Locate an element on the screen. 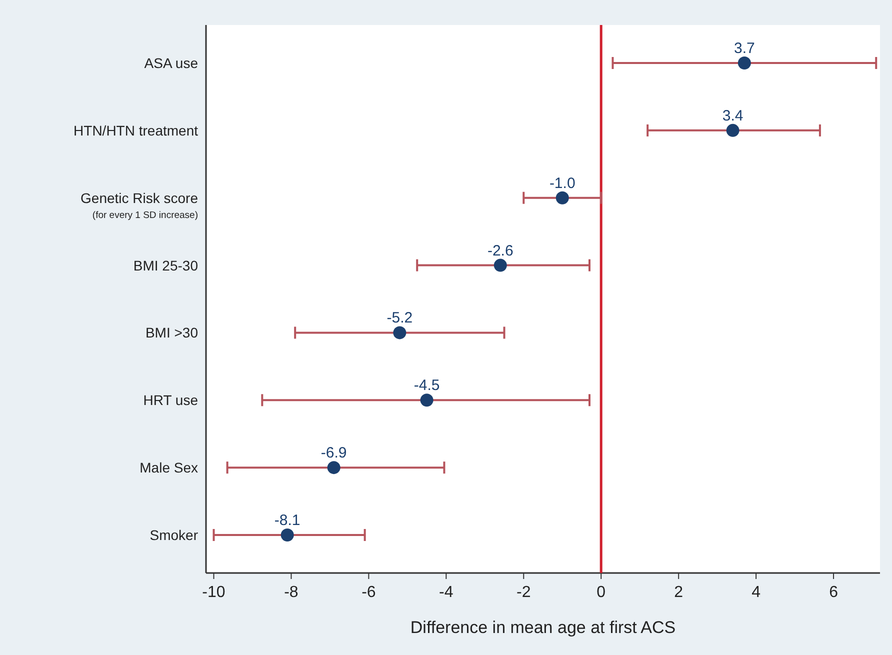  data-label: -4.5 is located at coordinates (427, 385).